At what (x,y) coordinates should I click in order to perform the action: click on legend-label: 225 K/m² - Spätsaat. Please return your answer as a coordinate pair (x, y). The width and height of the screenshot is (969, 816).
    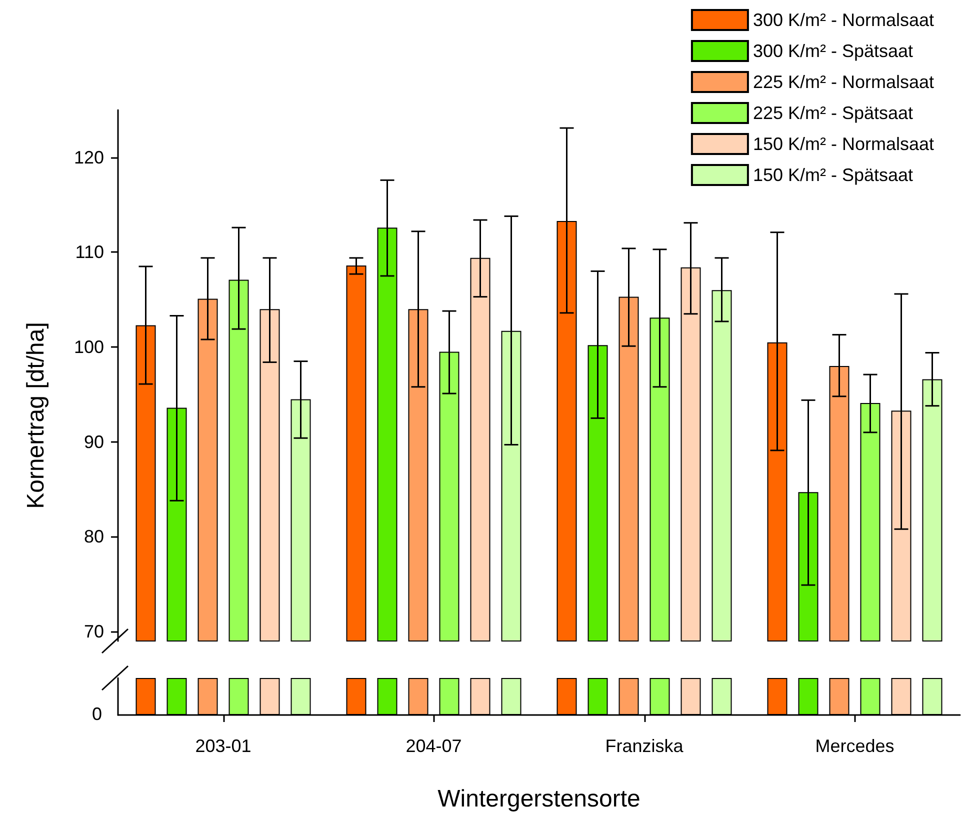
    Looking at the image, I should click on (833, 113).